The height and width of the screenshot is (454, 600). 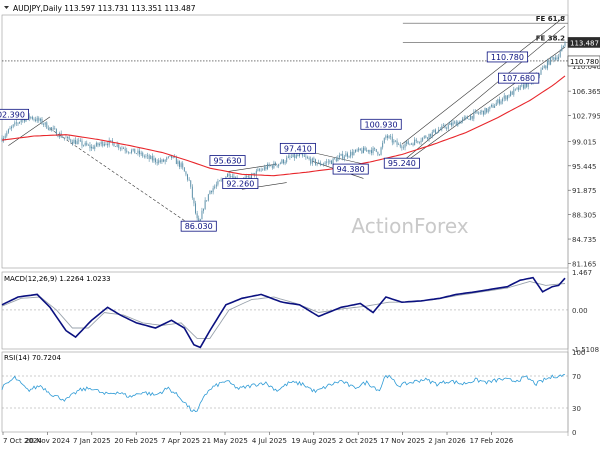 What do you see at coordinates (576, 409) in the screenshot?
I see `rsi-y-tick-label: 30` at bounding box center [576, 409].